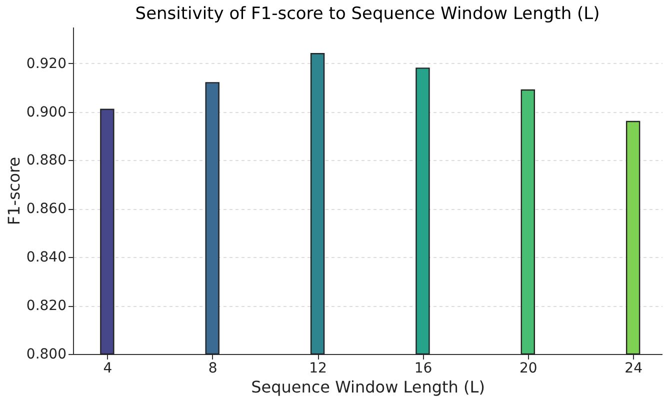  What do you see at coordinates (46, 258) in the screenshot?
I see `y-tick-label: 0.840` at bounding box center [46, 258].